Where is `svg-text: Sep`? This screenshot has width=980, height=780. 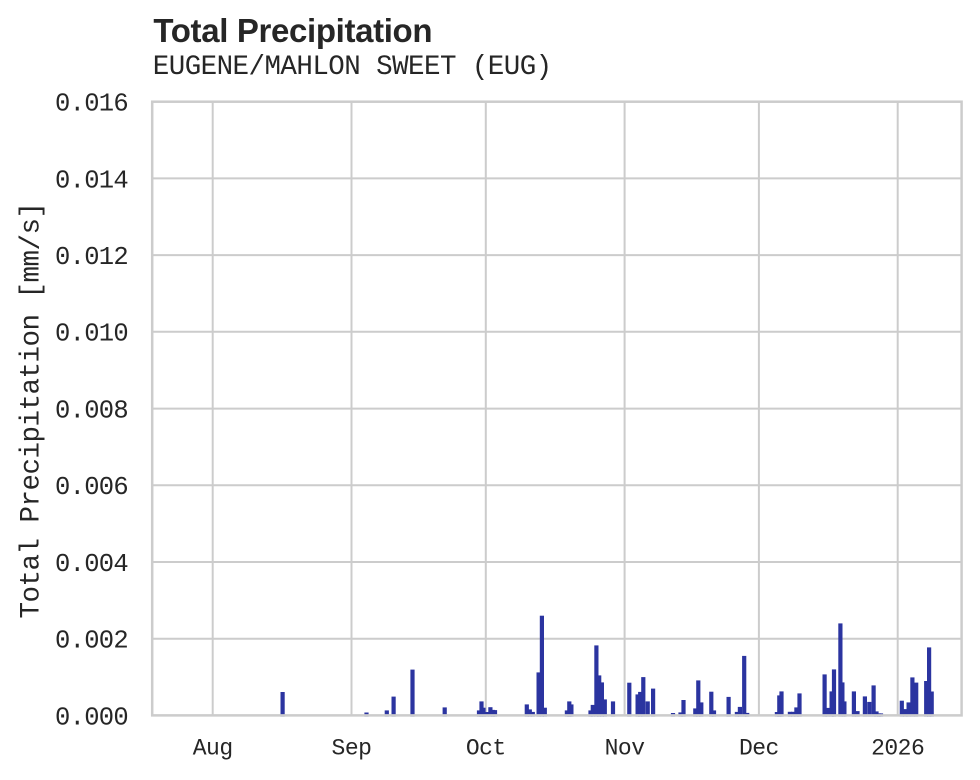
svg-text: Sep is located at coordinates (352, 749).